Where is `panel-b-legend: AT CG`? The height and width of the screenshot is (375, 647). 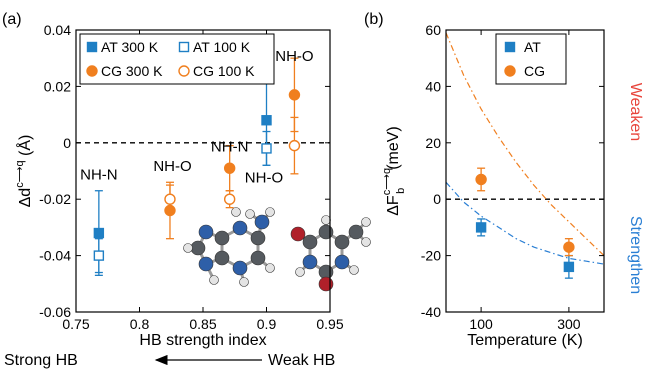 panel-b-legend: AT CG is located at coordinates (531, 59).